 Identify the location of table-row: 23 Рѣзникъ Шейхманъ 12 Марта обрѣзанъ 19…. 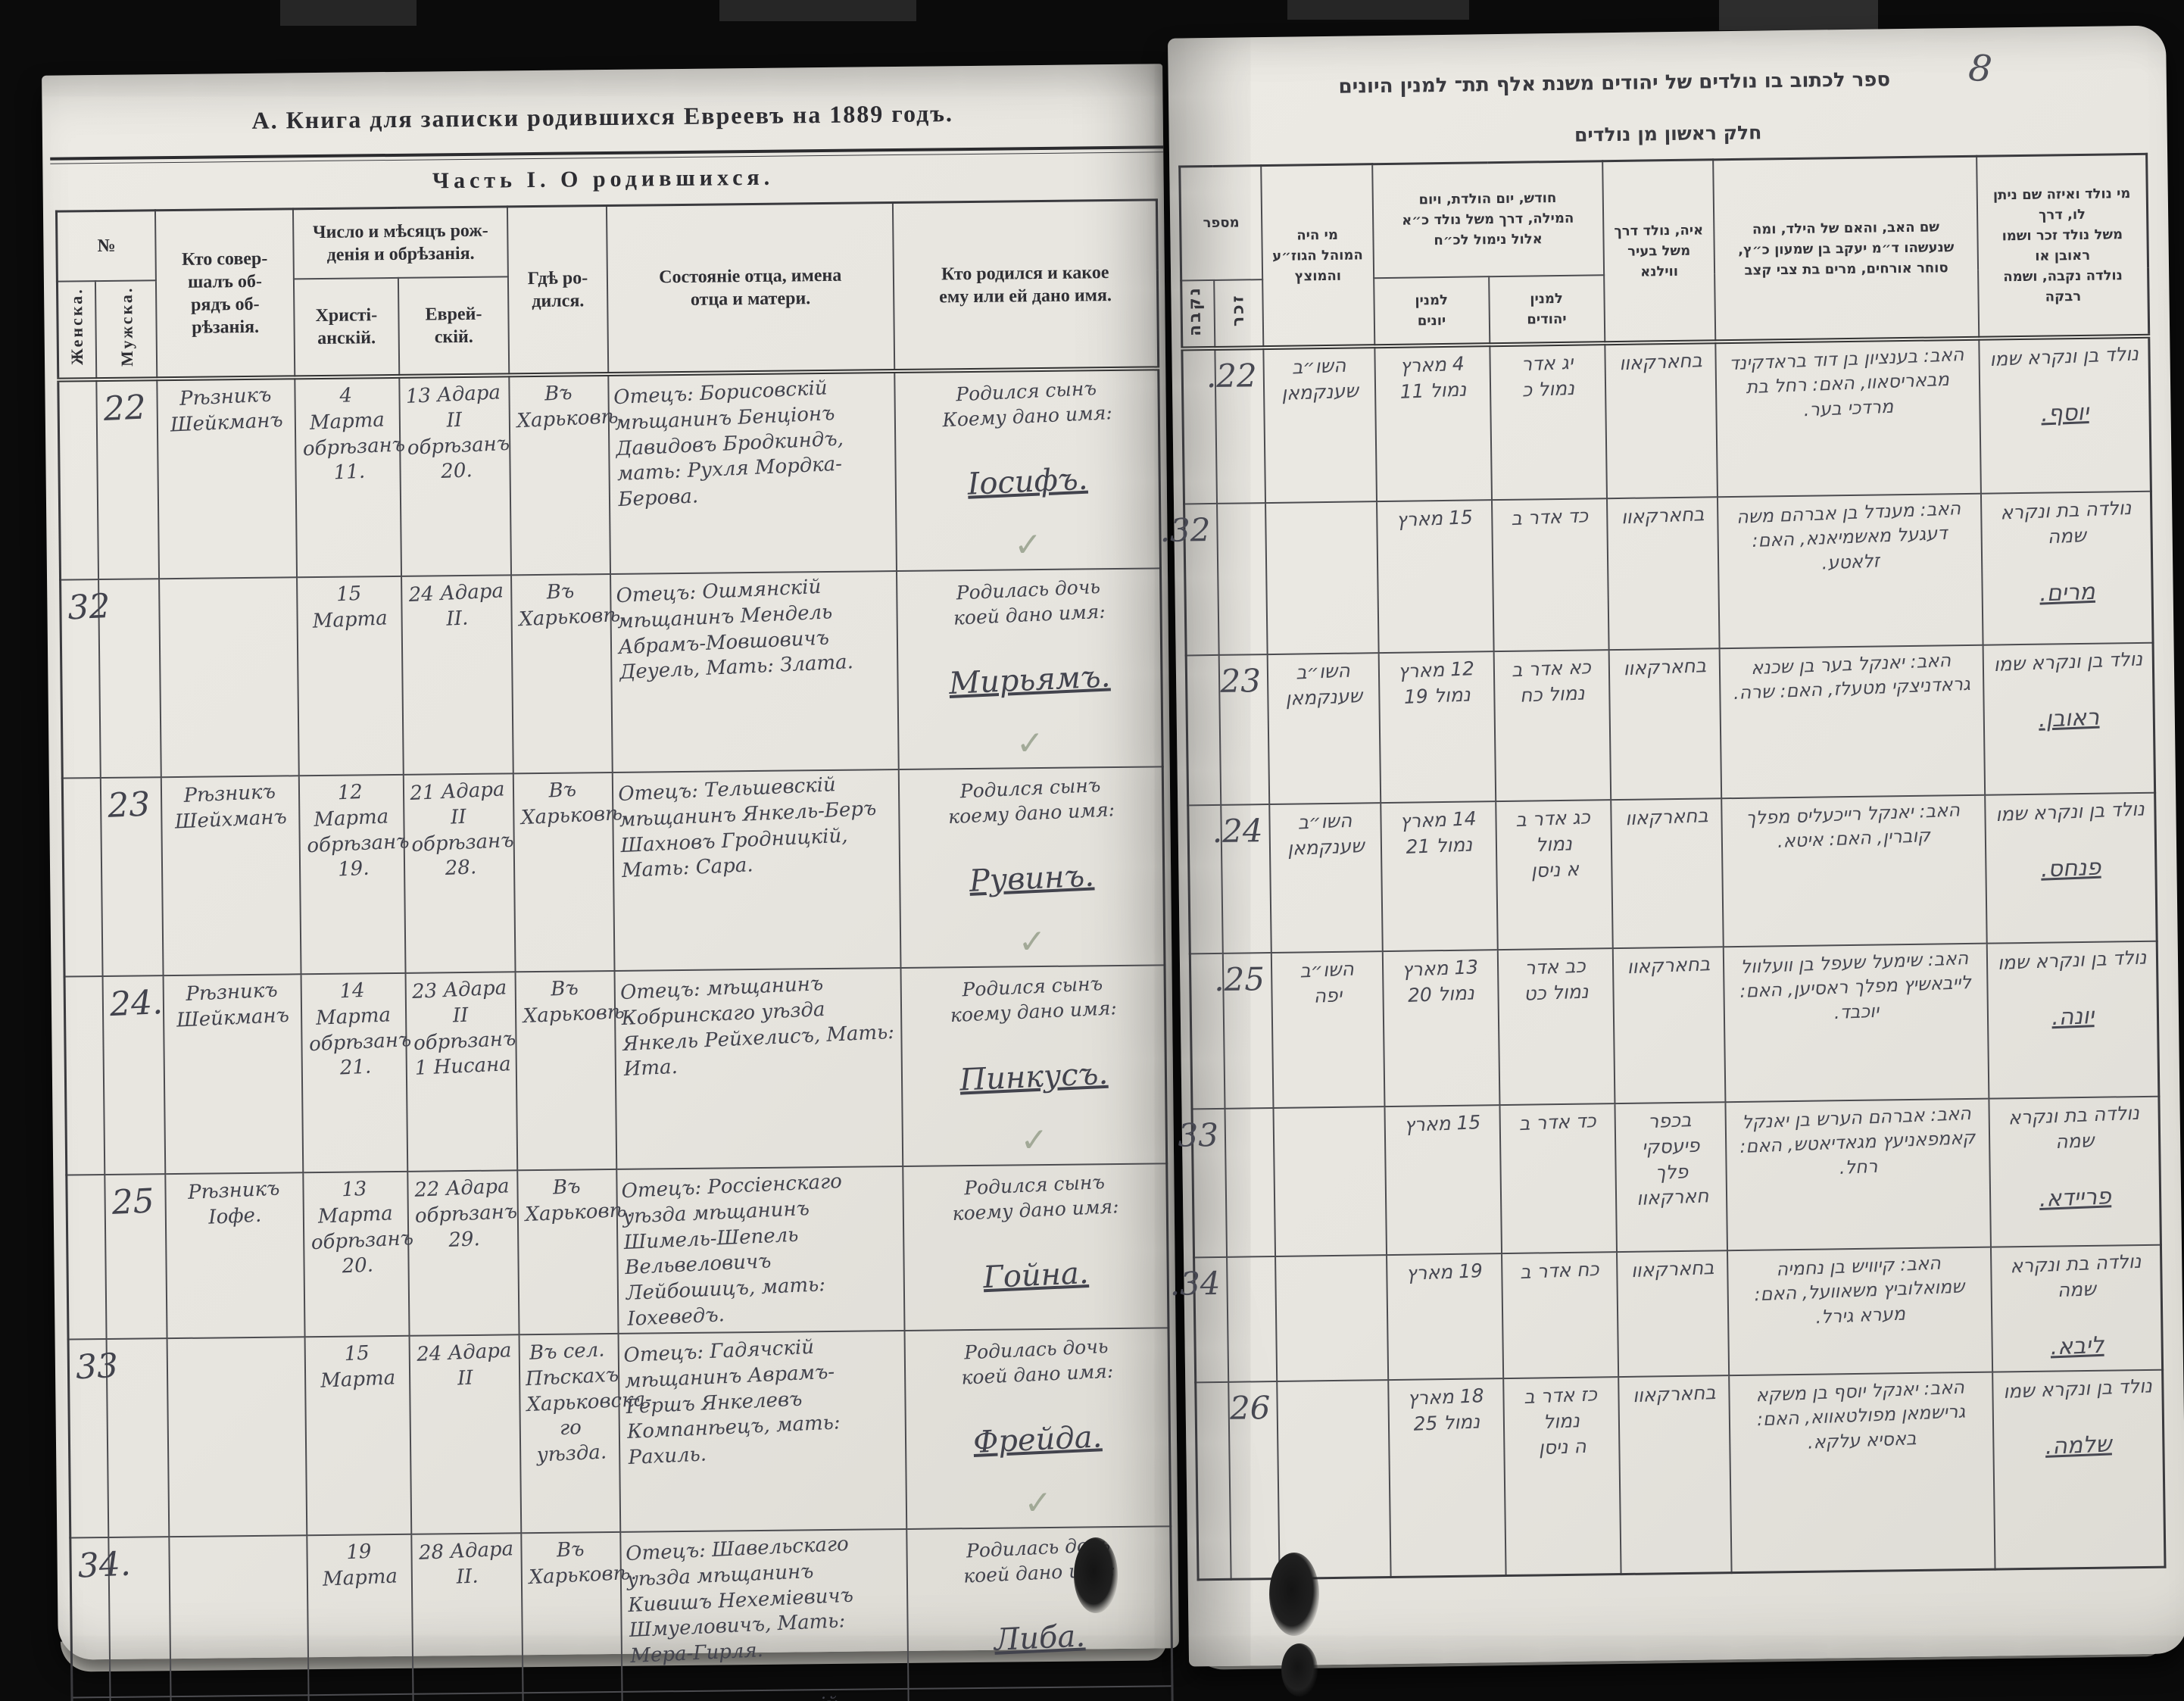
(613, 872).